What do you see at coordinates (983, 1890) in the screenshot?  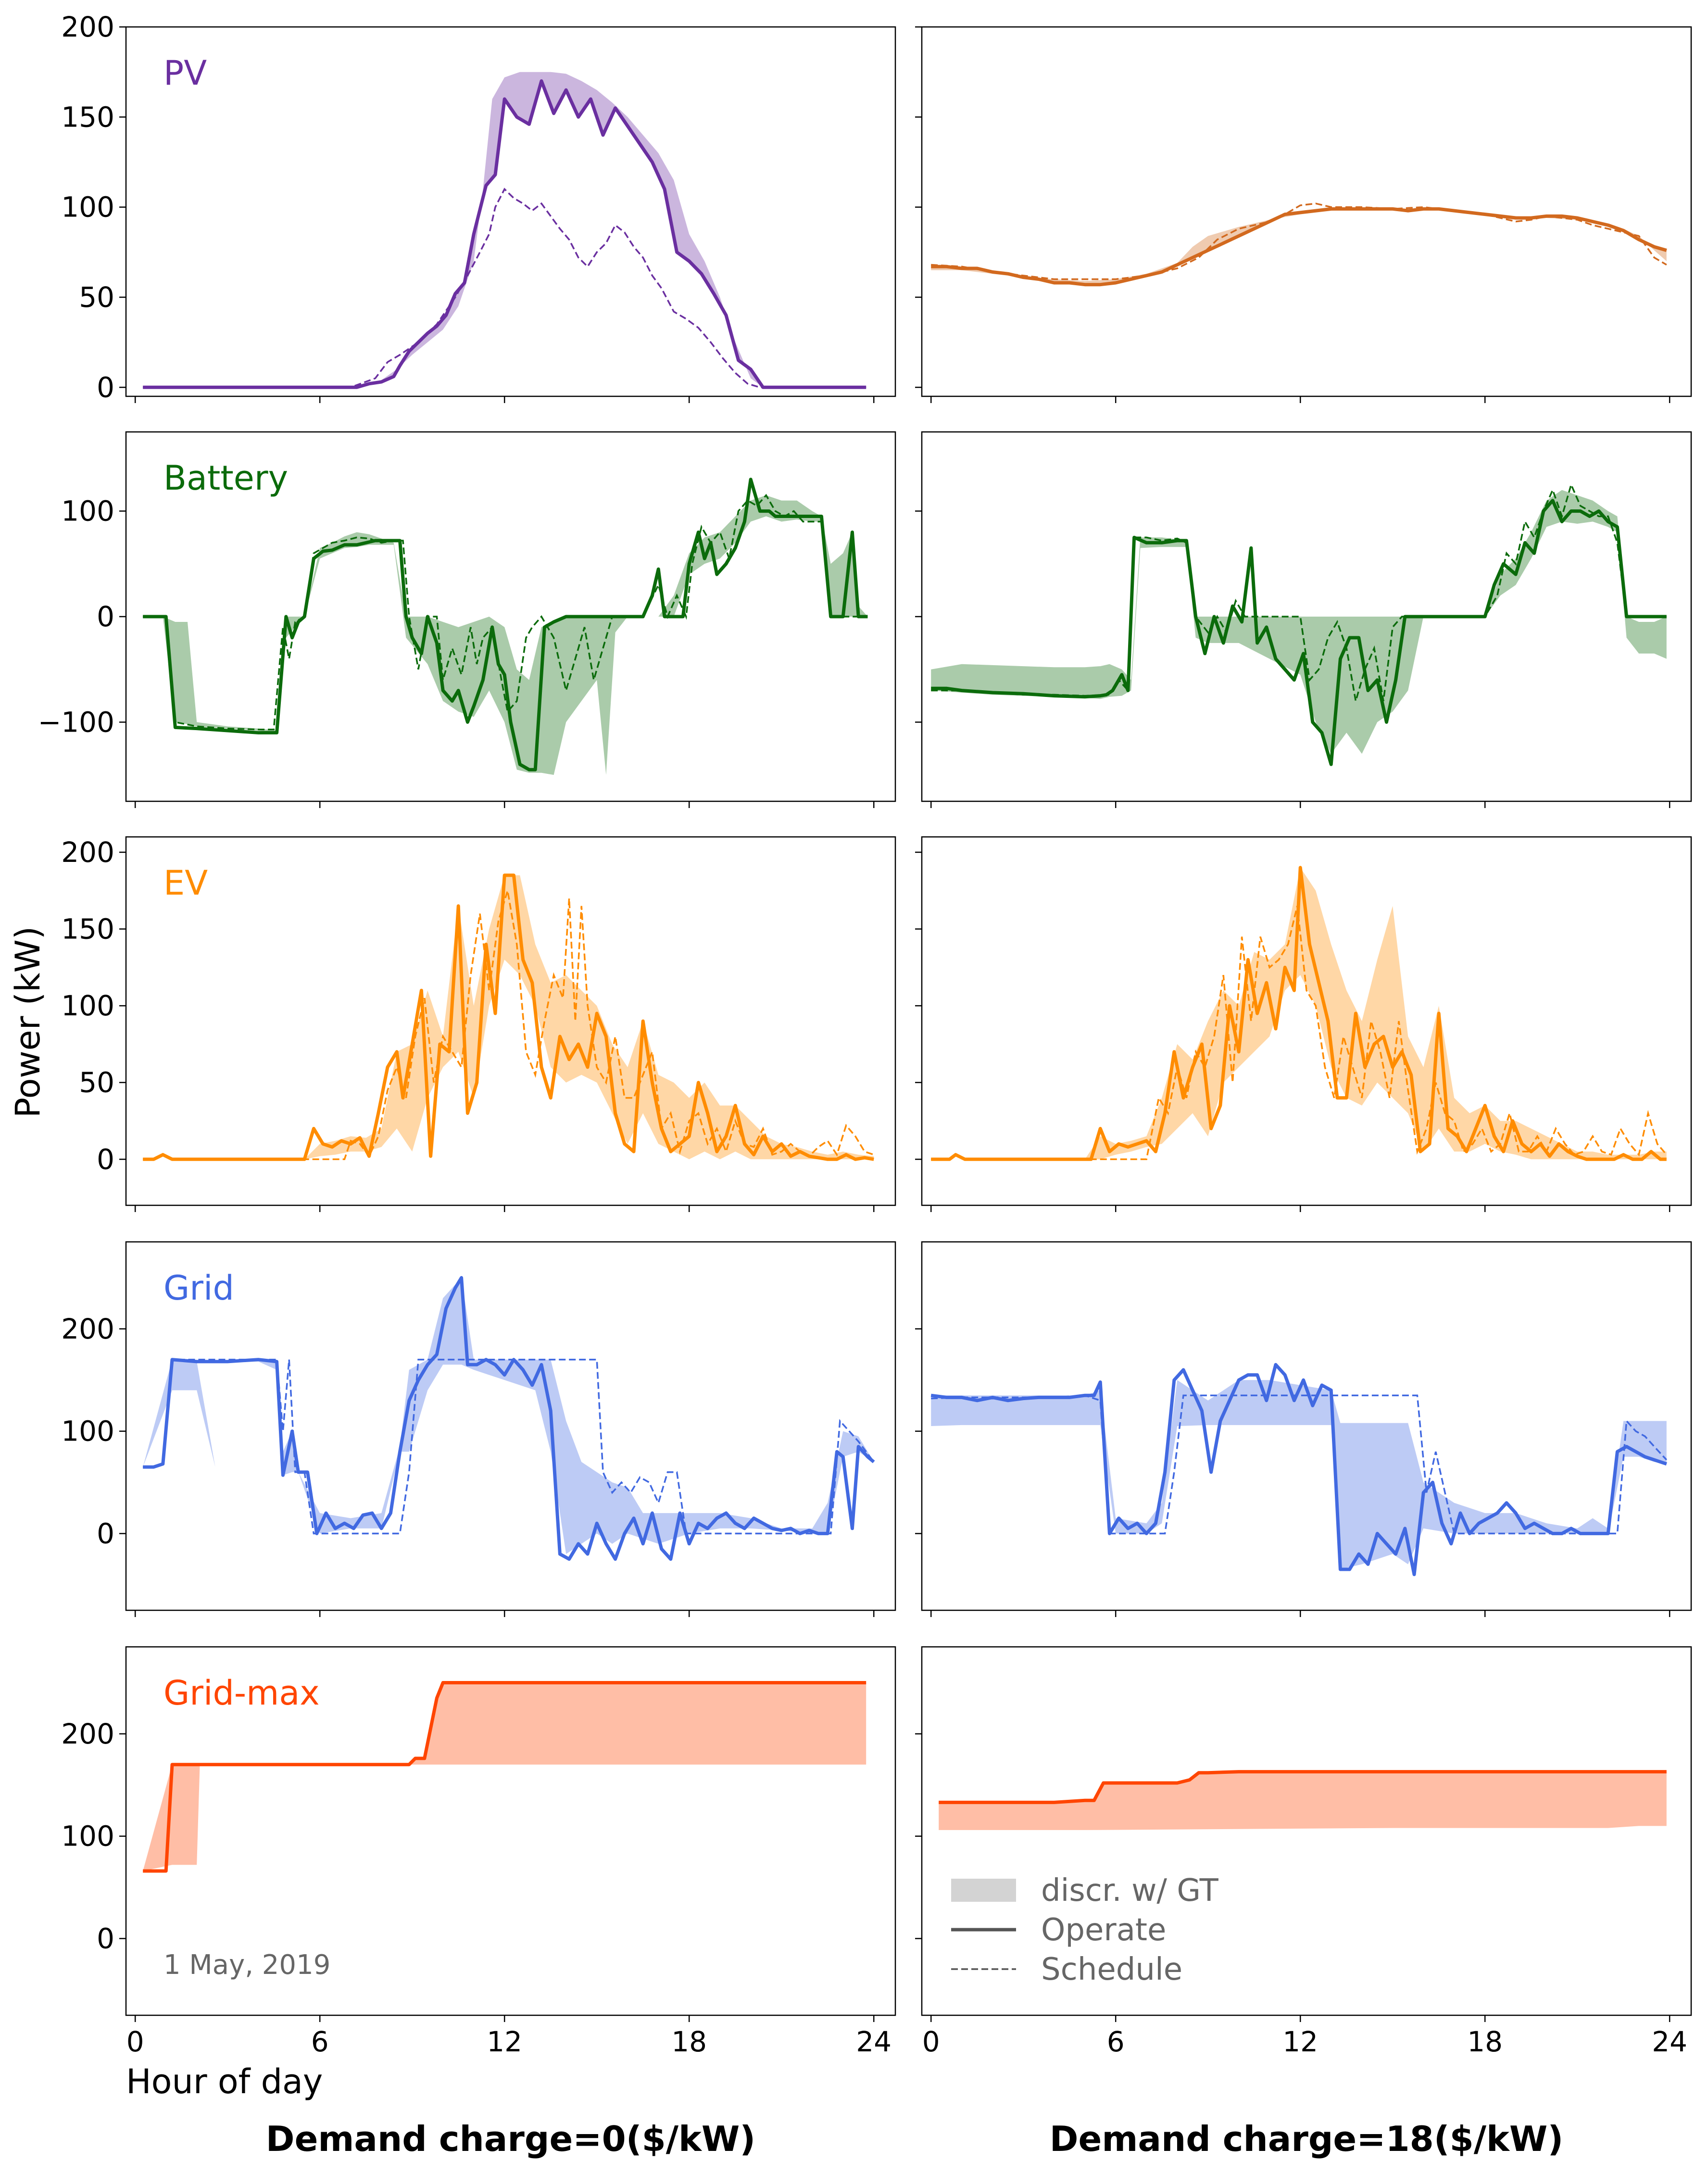 I see `legend-swatch-band` at bounding box center [983, 1890].